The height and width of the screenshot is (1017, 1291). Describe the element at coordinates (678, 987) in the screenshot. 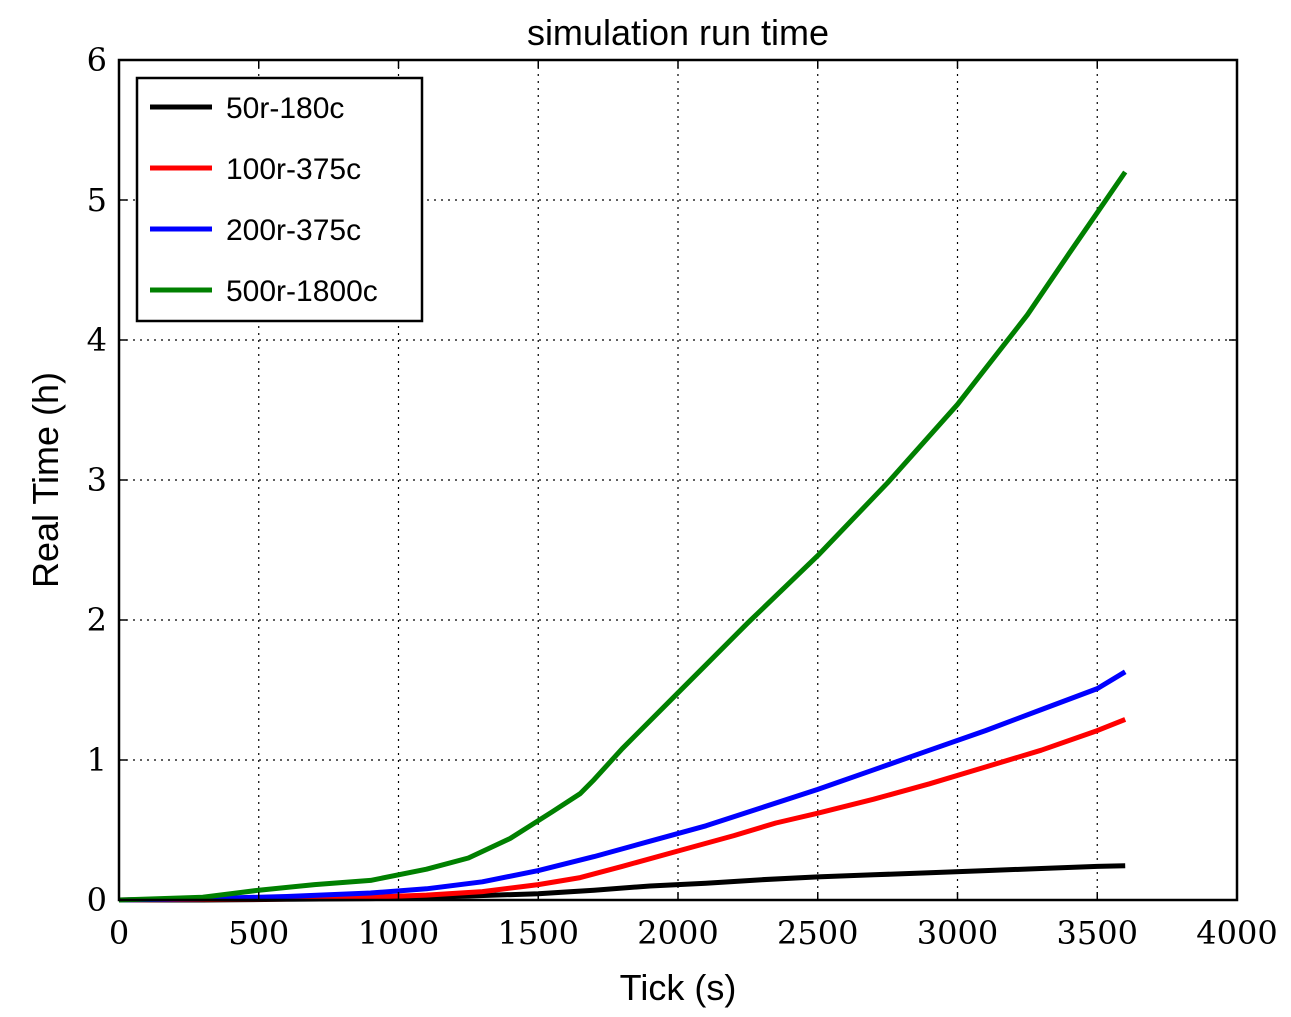

I see `x-axis-label: Tick (s)` at that location.